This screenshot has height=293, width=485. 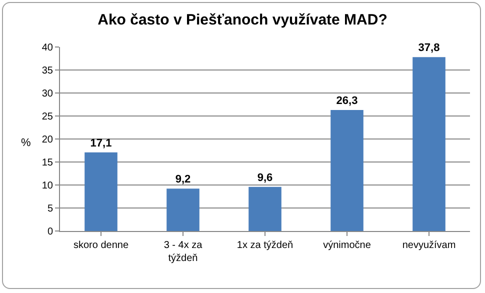 I want to click on y-axis-title: %, so click(x=26, y=143).